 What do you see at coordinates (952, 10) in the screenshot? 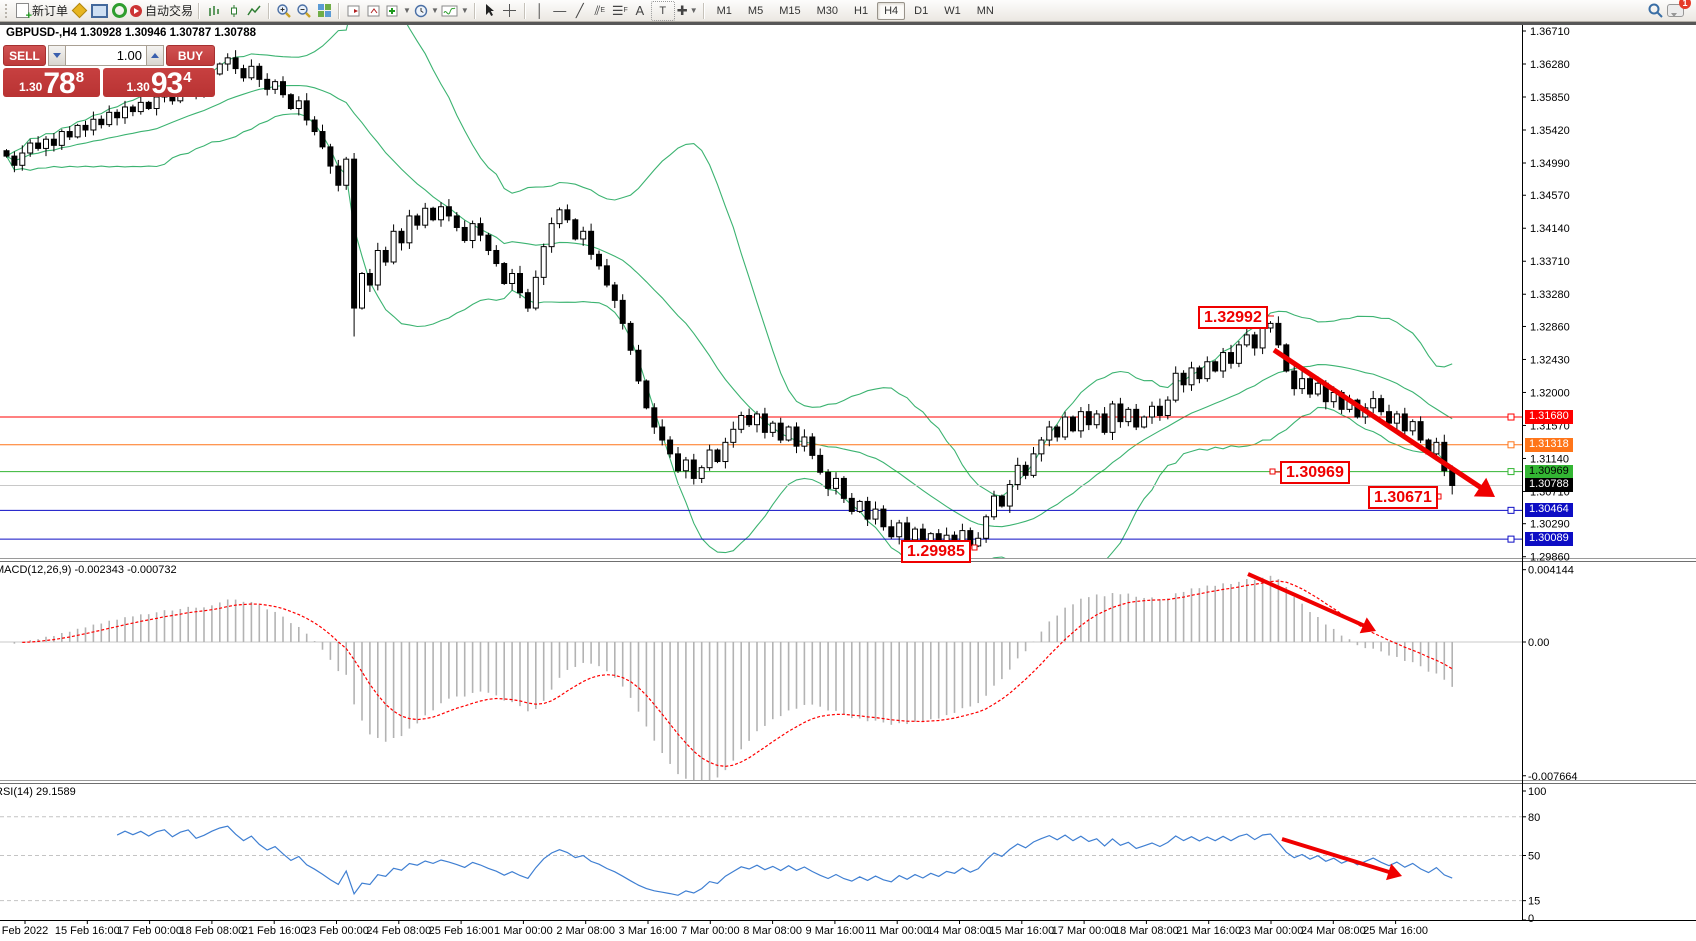
I see `timeframe-button-W1: W1` at bounding box center [952, 10].